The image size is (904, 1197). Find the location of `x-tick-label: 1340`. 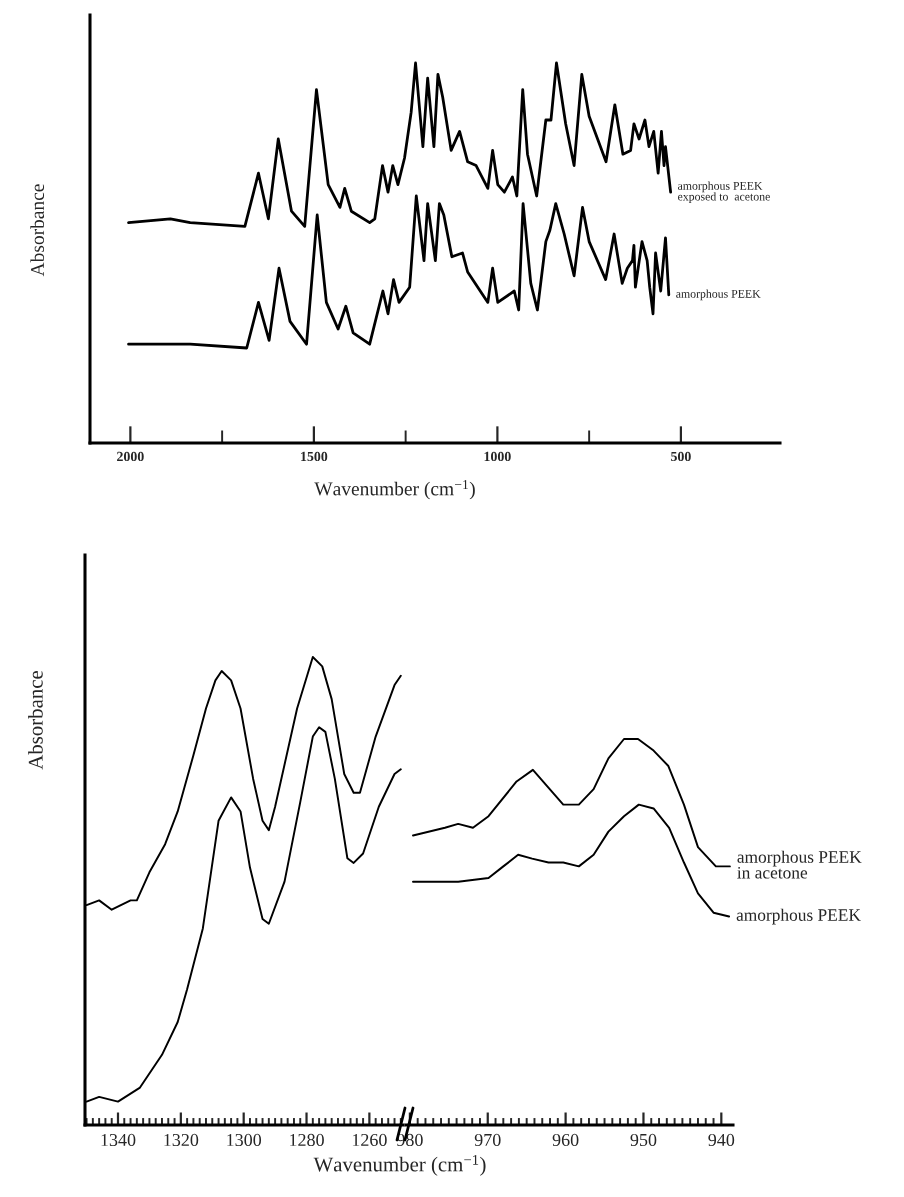

x-tick-label: 1340 is located at coordinates (118, 1140).